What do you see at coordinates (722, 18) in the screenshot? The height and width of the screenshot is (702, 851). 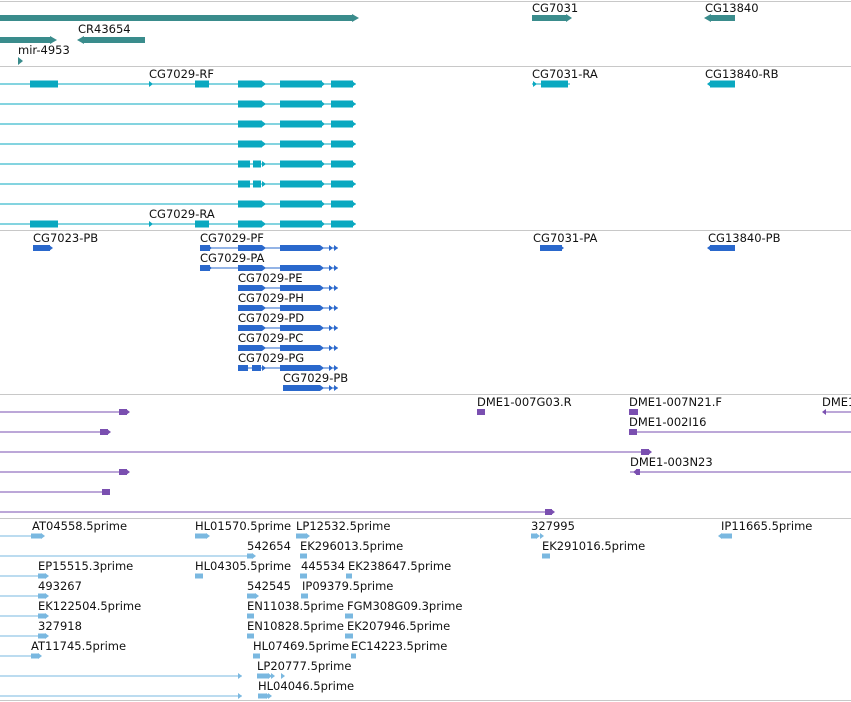 I see `gene-feature-cg13840` at bounding box center [722, 18].